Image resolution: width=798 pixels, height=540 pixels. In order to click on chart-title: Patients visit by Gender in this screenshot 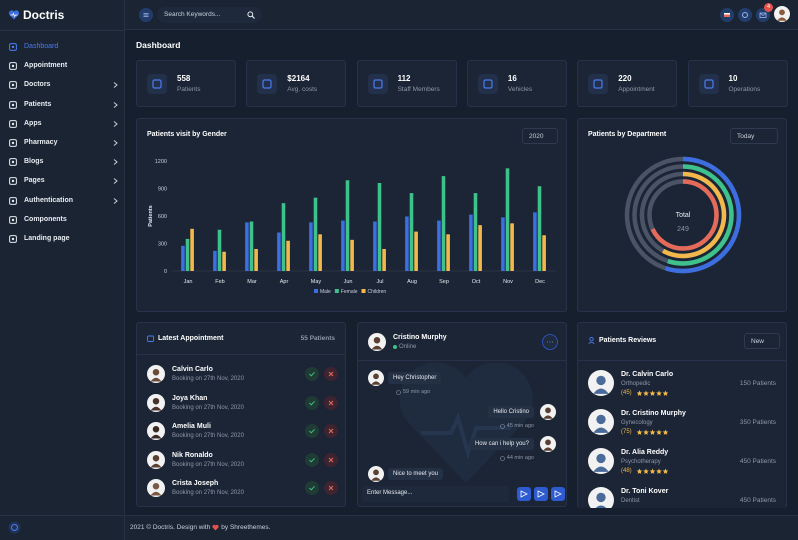, I will do `click(187, 134)`.